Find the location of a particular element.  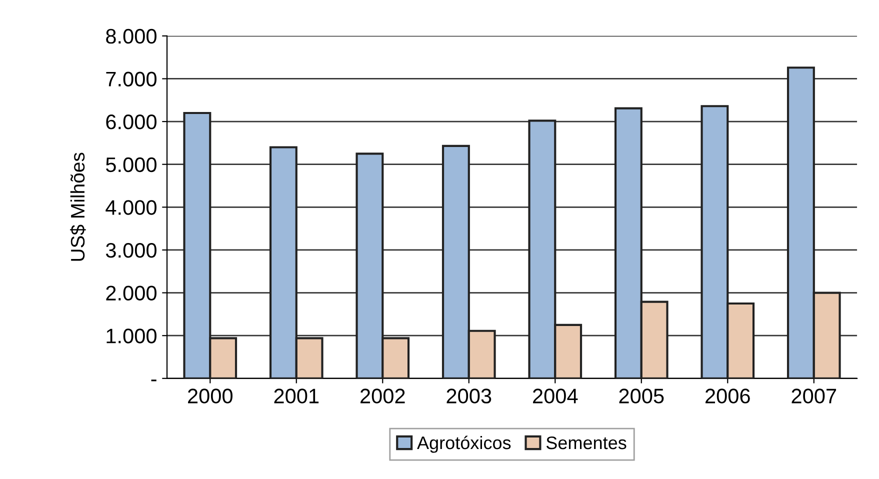

y-tick-label: 5.000 is located at coordinates (131, 164).